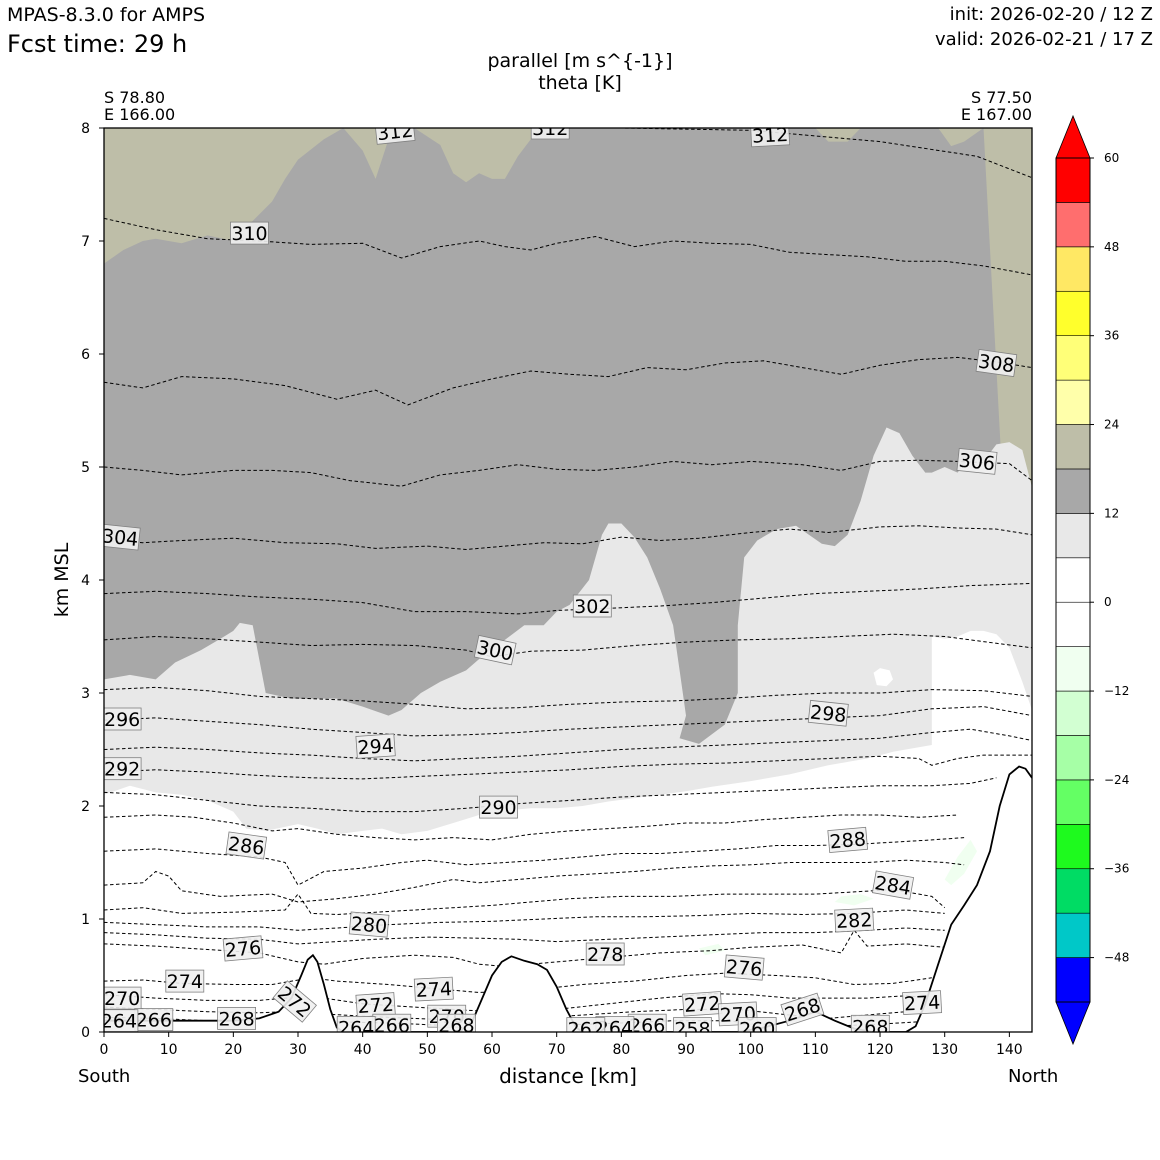 This screenshot has width=1160, height=1160. I want to click on theta-label-312-0: 312, so click(395, 136).